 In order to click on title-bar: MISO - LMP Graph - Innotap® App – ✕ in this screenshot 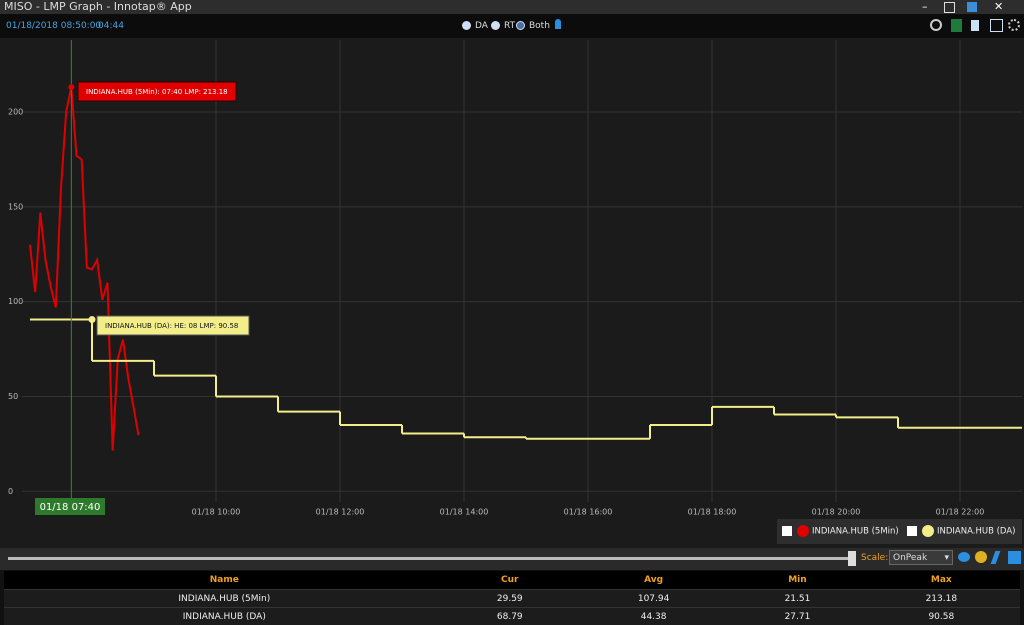, I will do `click(512, 7)`.